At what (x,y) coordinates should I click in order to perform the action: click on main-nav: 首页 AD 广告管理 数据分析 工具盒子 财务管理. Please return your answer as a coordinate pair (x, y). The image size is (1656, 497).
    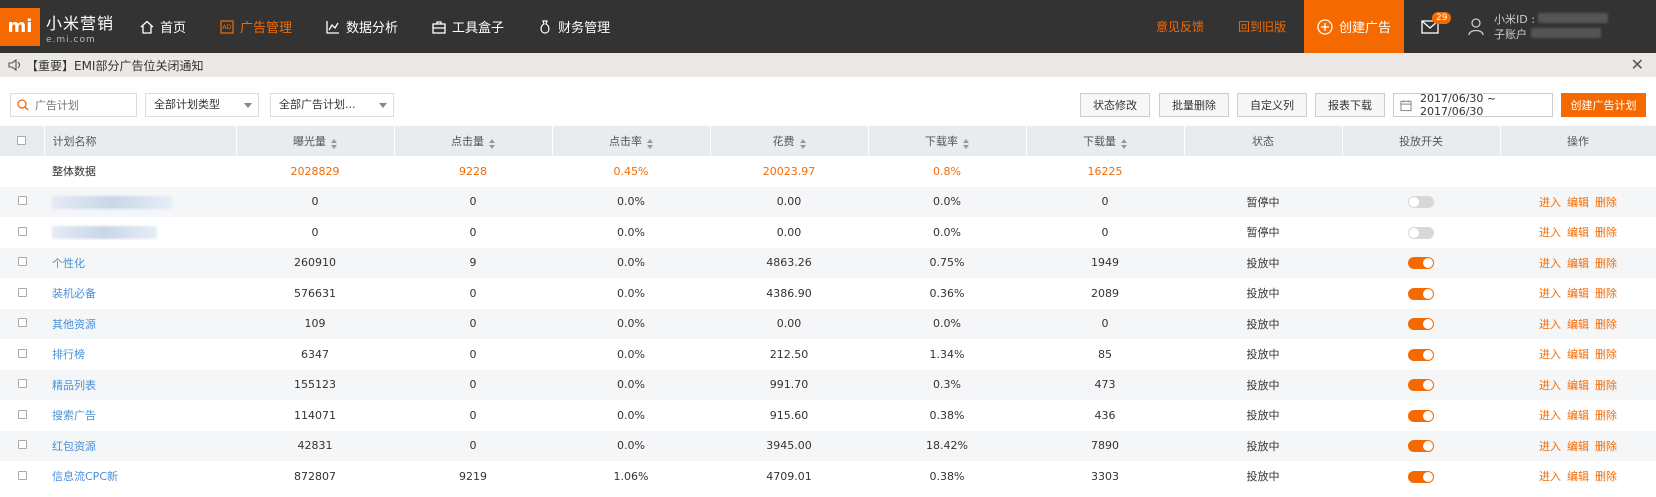
    Looking at the image, I should click on (392, 26).